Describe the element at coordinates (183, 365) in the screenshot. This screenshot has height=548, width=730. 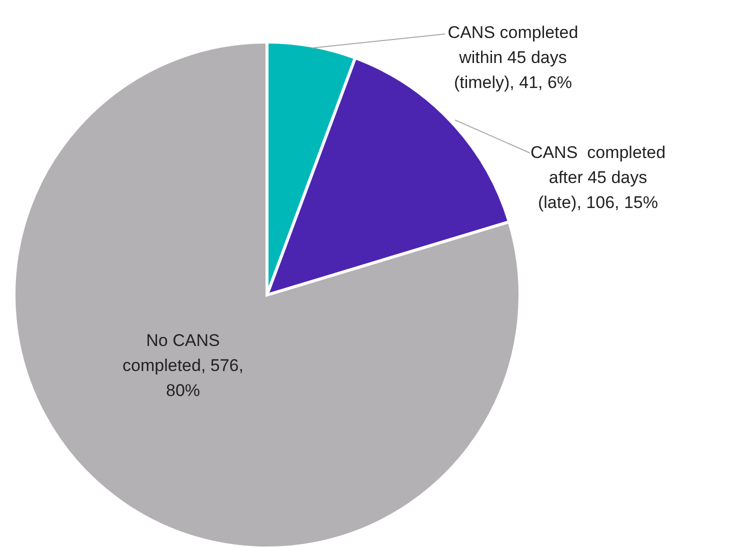
I see `slice-label: No CANS completed, 576, 80%` at that location.